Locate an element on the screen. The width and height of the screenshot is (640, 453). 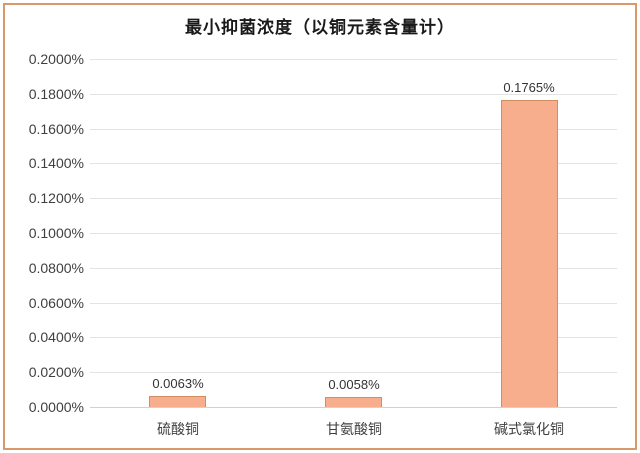
y-tick-label: 0.0400% is located at coordinates (56, 337).